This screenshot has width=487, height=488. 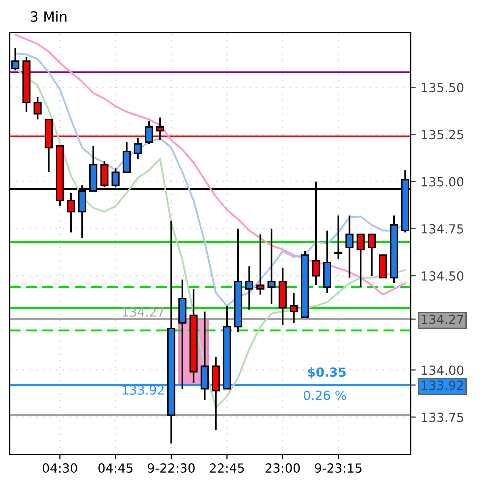 I want to click on ref-line-label: 134.27, so click(x=143, y=312).